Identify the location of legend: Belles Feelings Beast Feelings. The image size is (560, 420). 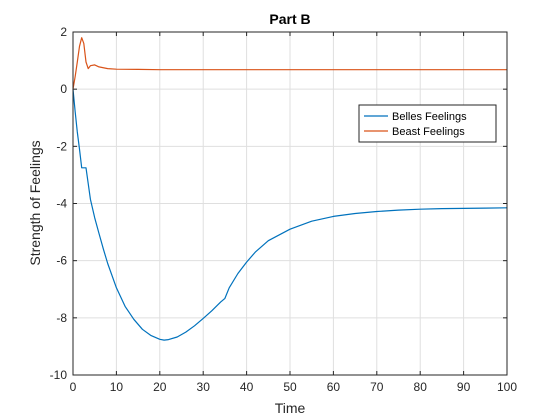
(427, 123).